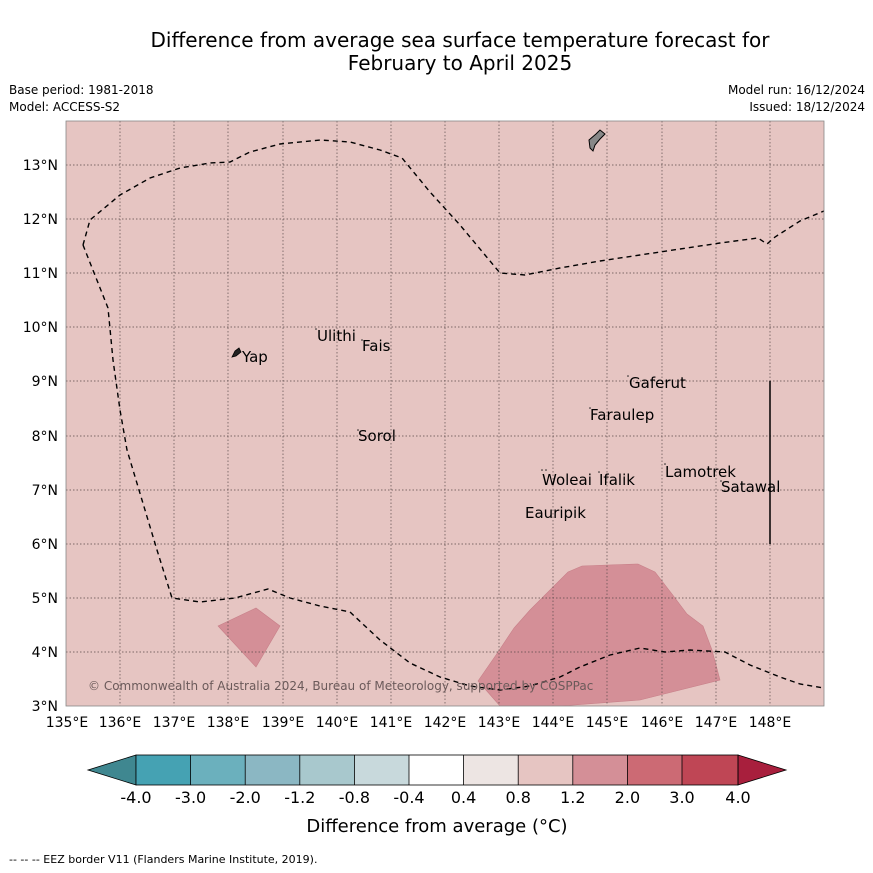 Image resolution: width=873 pixels, height=873 pixels. What do you see at coordinates (67, 723) in the screenshot?
I see `lon-tick-135e: 135°E` at bounding box center [67, 723].